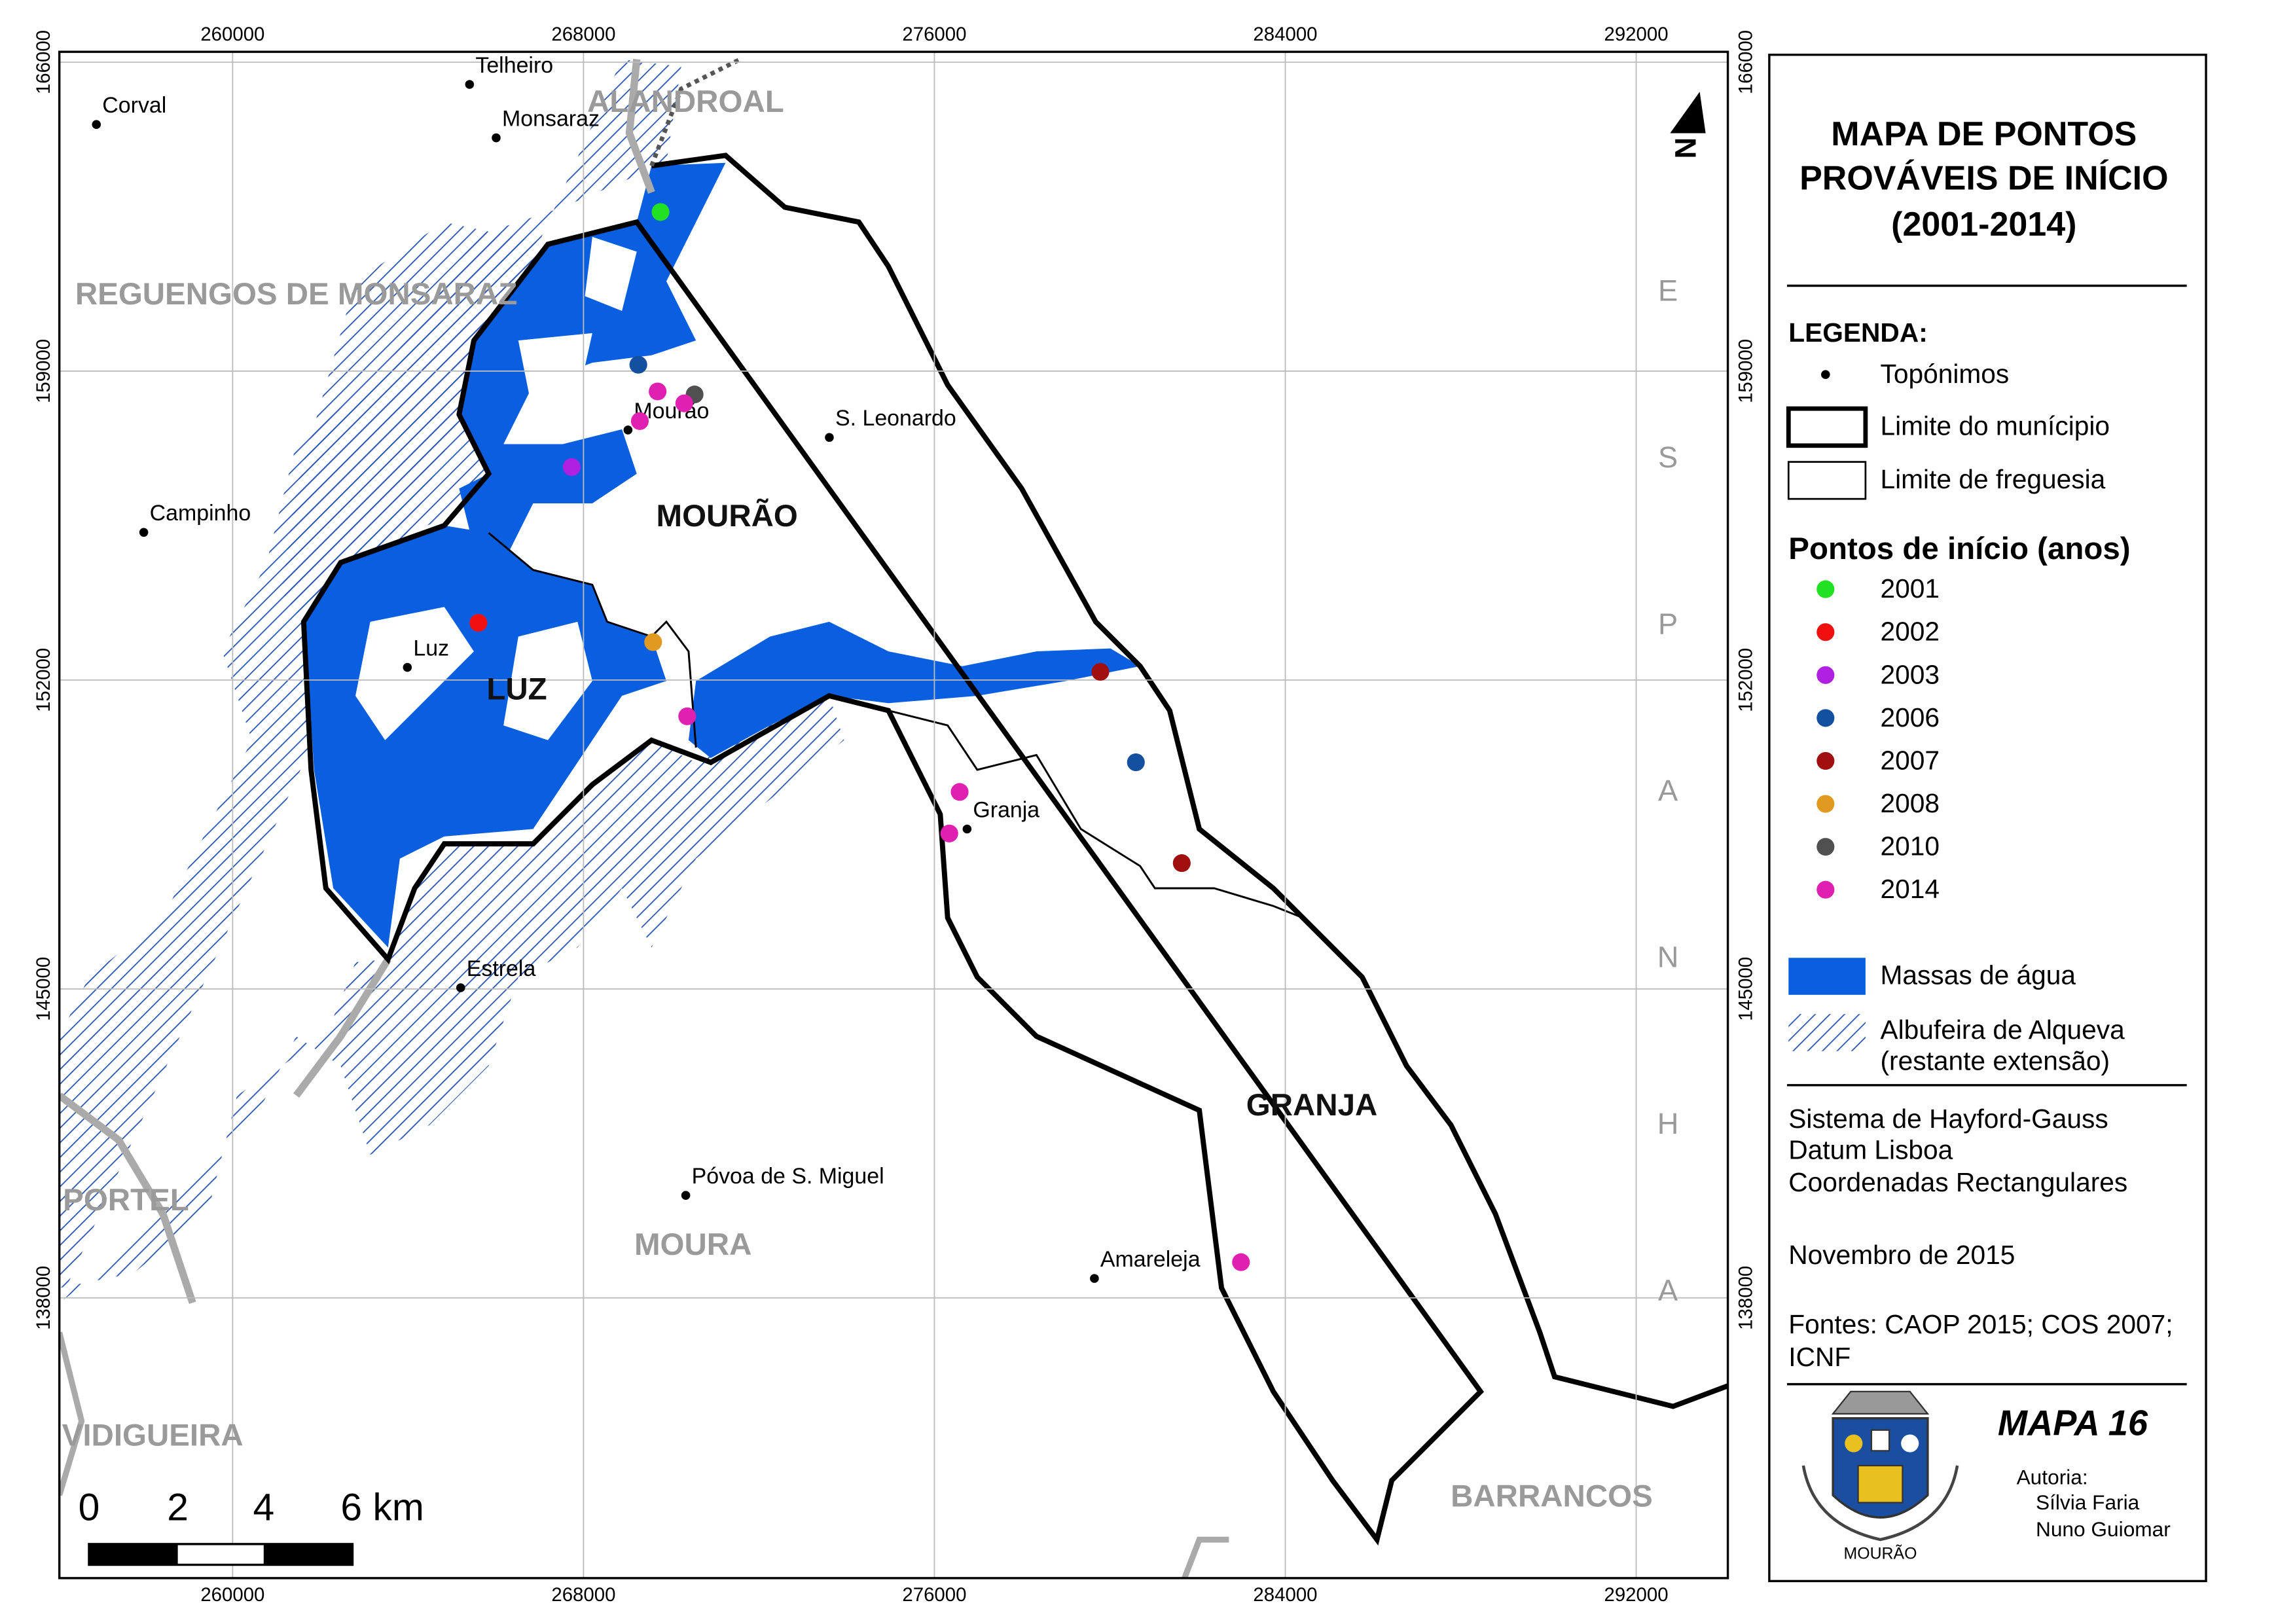 This screenshot has height=1624, width=2295. I want to click on legend-label: Limite de freguesia, so click(1994, 479).